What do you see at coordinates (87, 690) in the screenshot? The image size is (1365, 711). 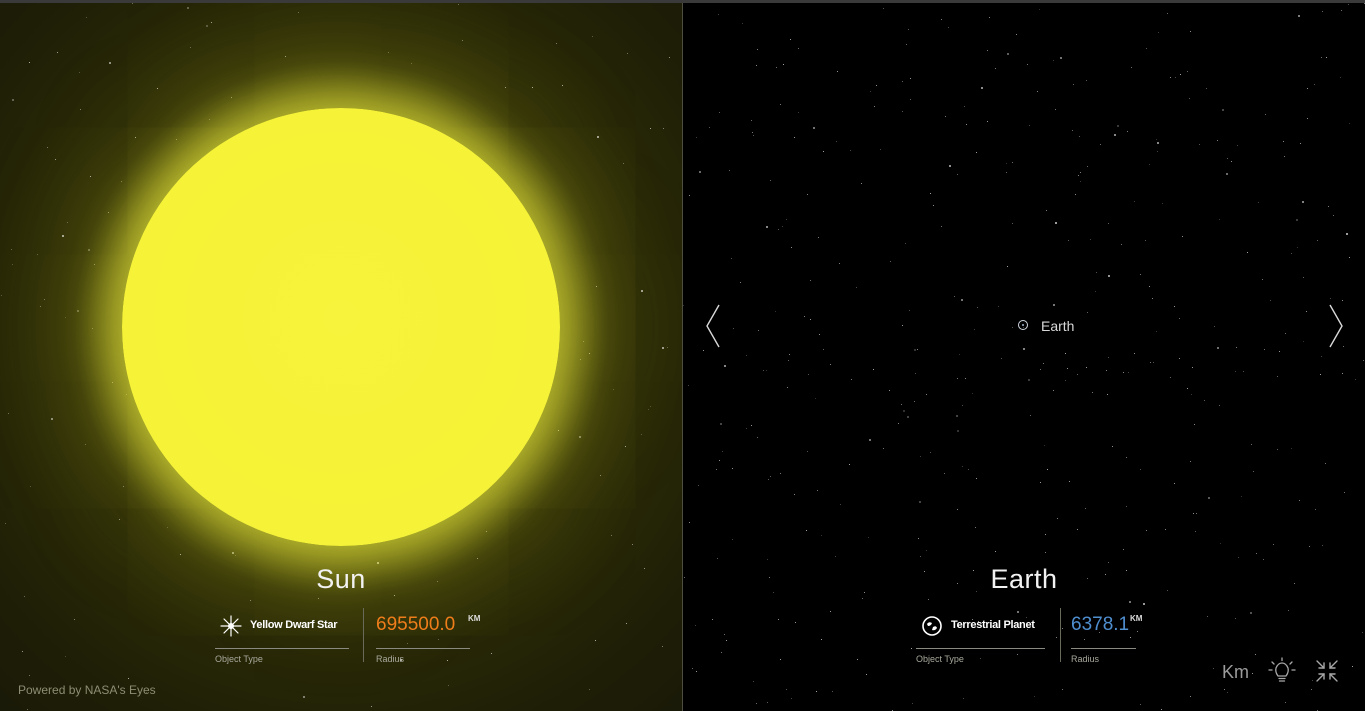 I see `powered-by-link: Powered by NASA's Eyes` at bounding box center [87, 690].